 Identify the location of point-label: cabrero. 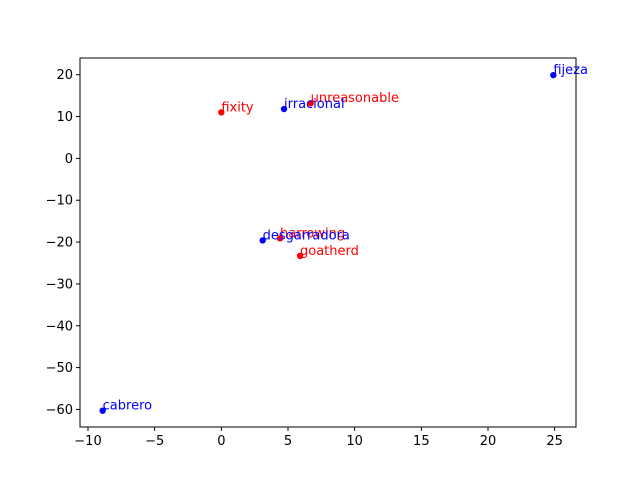
(127, 406).